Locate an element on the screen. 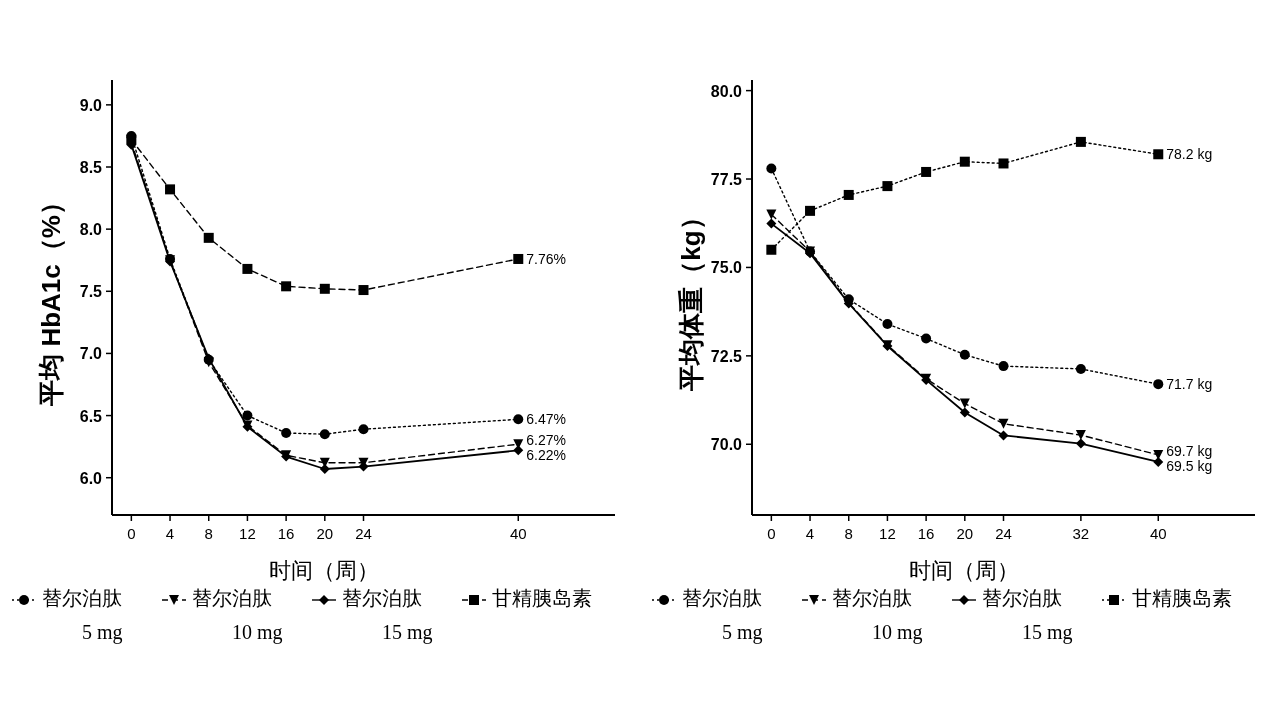  y-tick-label: 9.0 is located at coordinates (91, 105).